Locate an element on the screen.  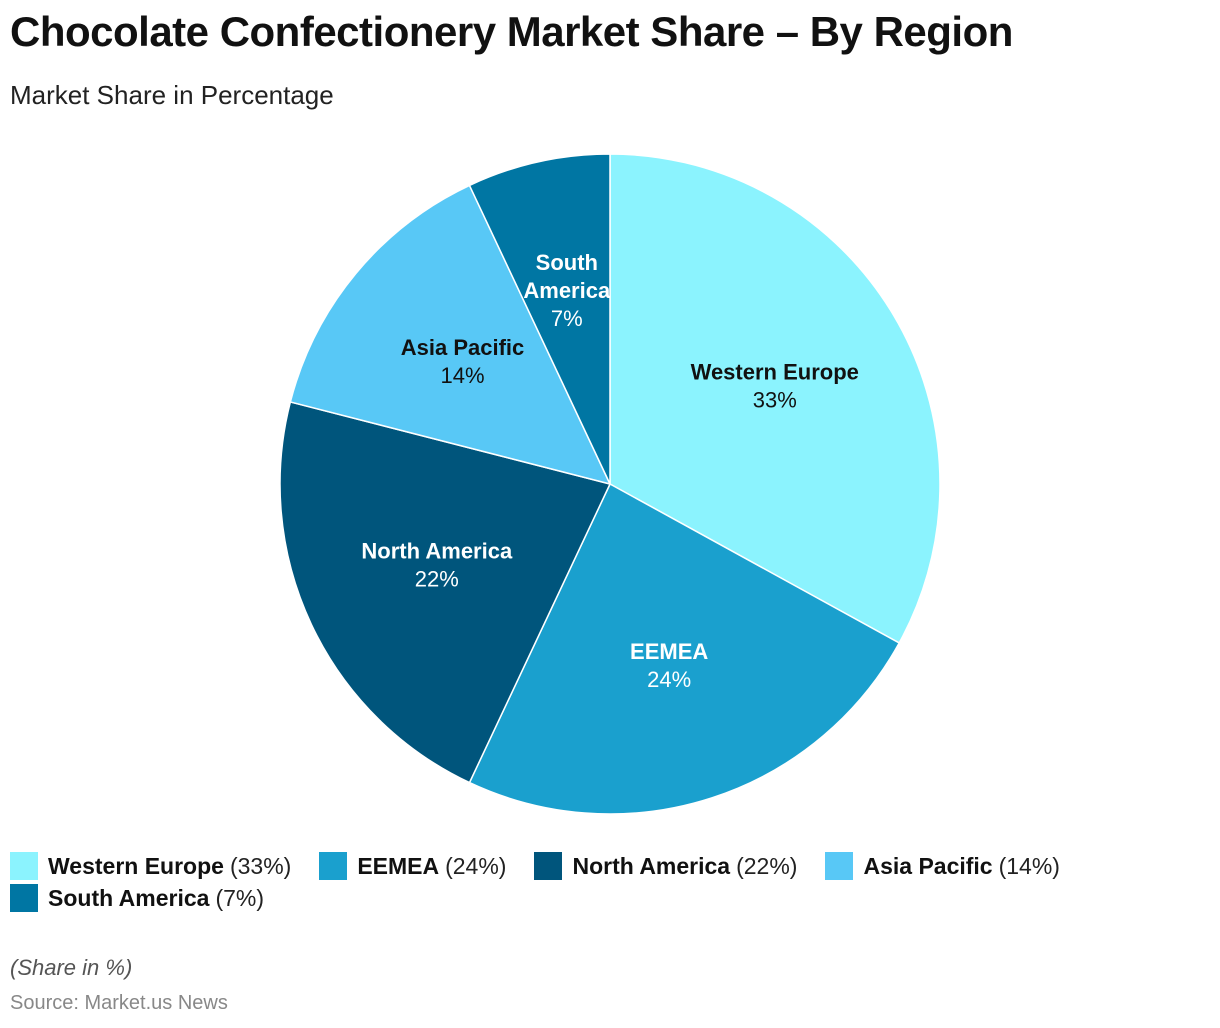
legend-item-western-europe: Western Europe (33%) is located at coordinates (150, 866).